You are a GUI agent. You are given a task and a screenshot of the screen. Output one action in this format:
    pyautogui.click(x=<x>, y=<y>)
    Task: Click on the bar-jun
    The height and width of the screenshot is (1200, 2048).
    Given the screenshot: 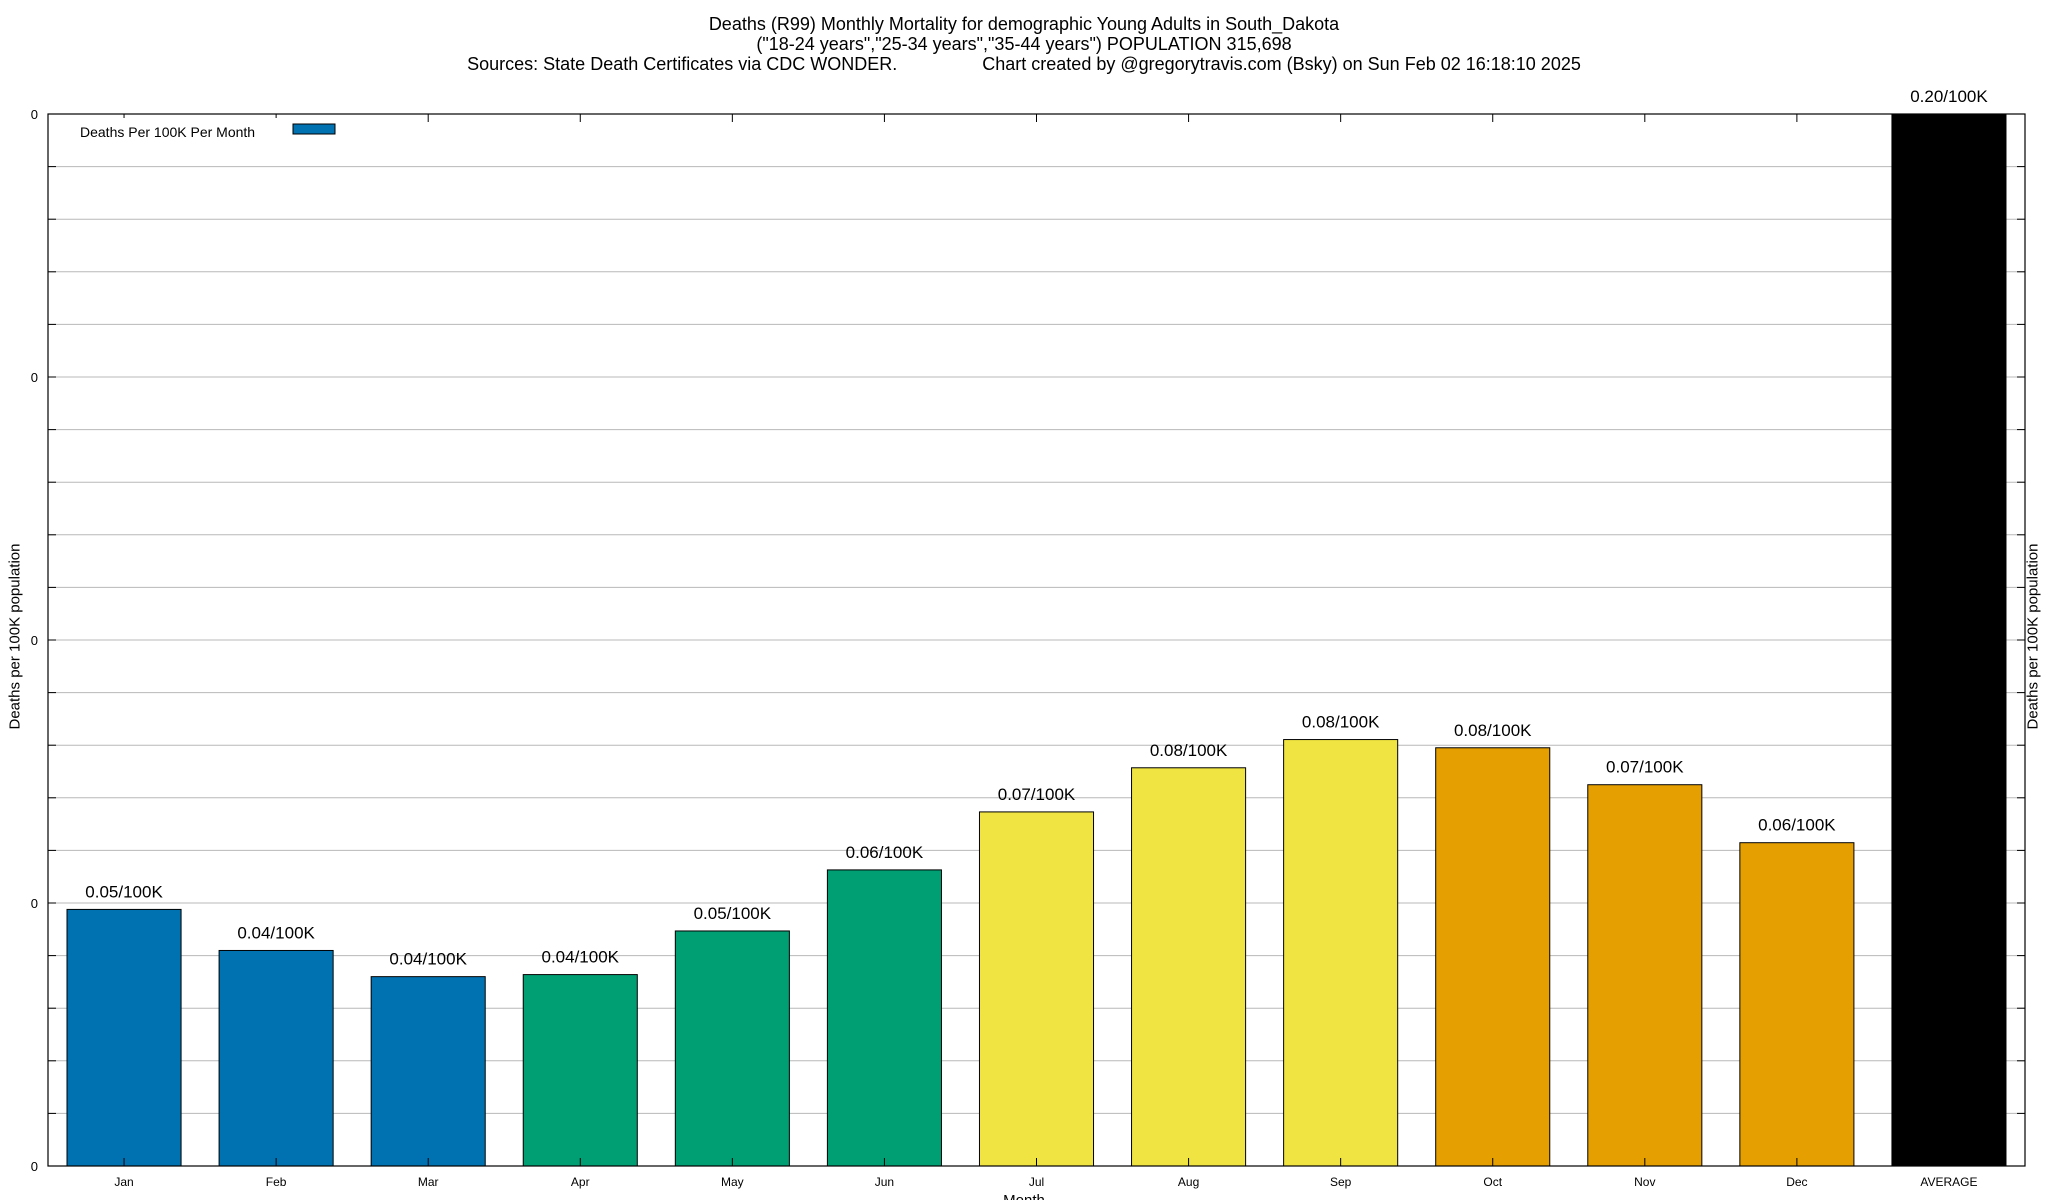 What is the action you would take?
    pyautogui.click(x=884, y=1018)
    